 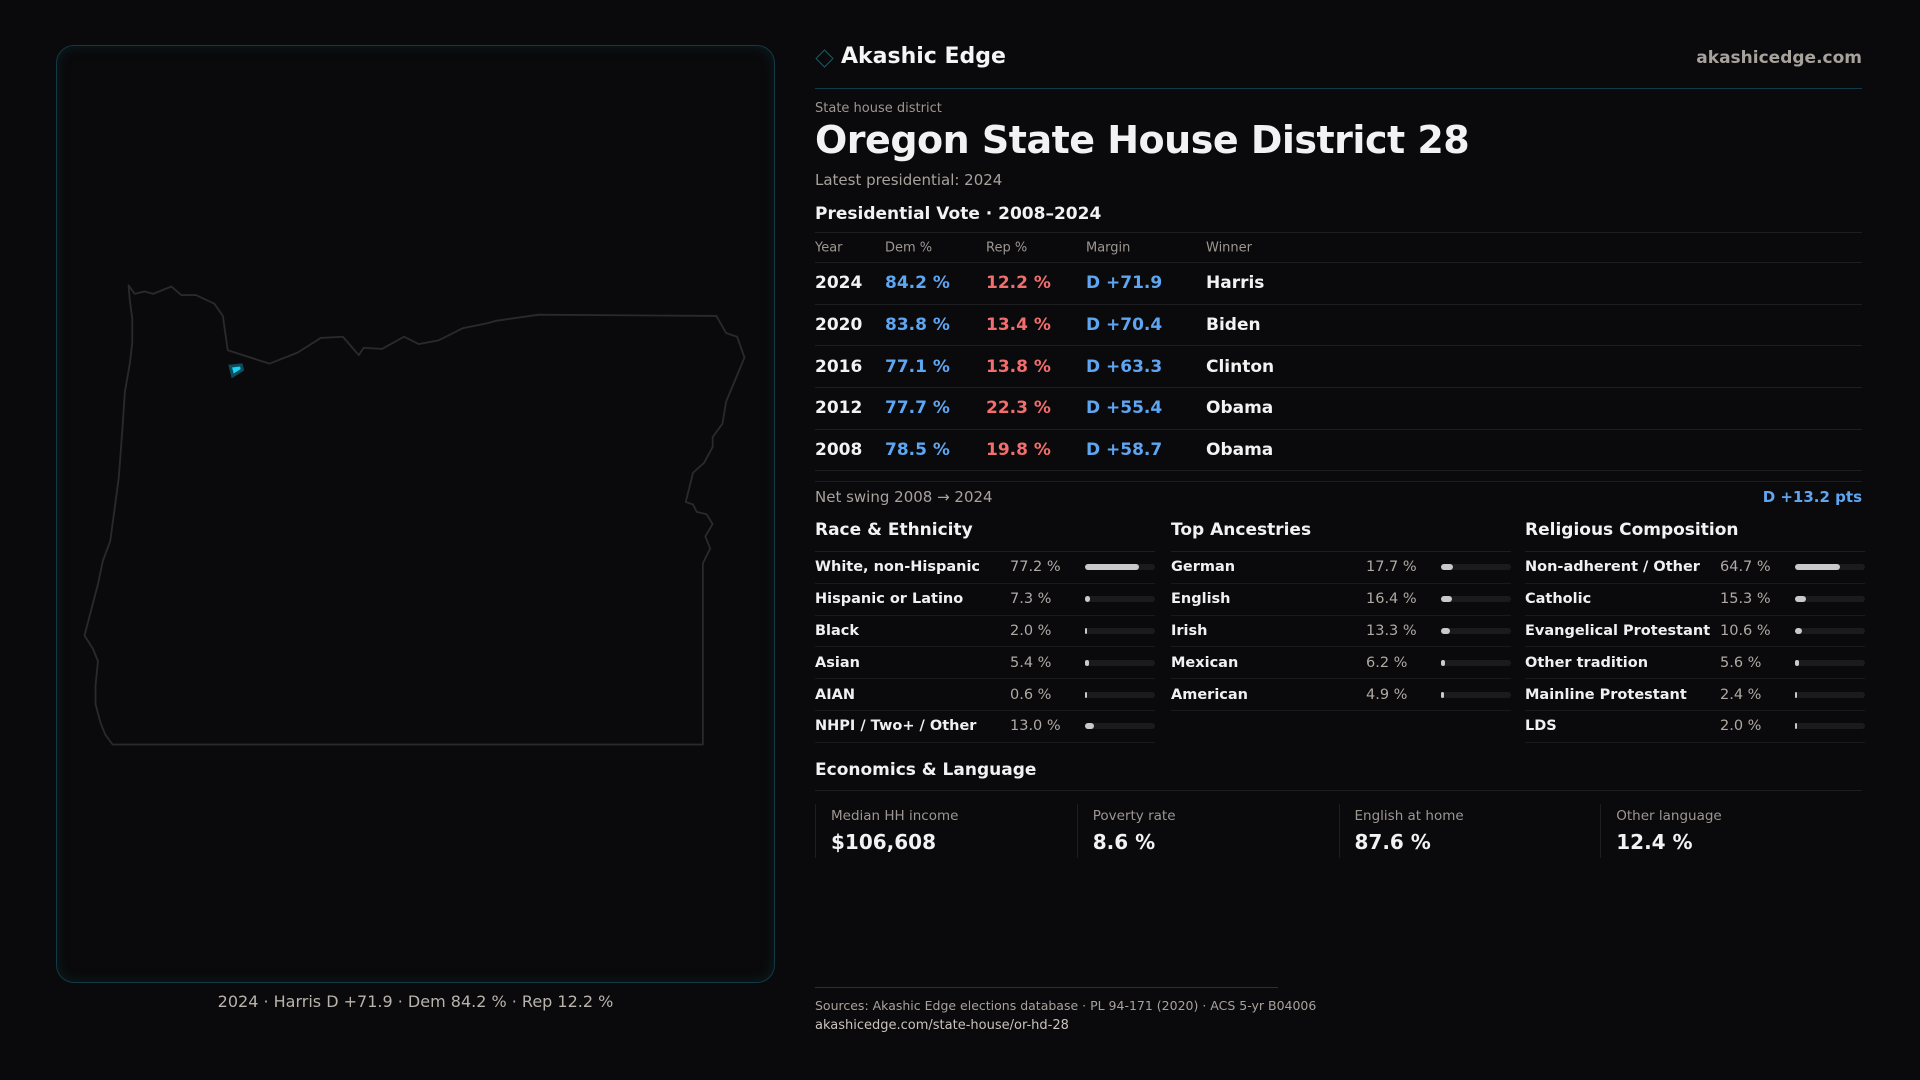 What do you see at coordinates (878, 108) in the screenshot?
I see `district-type: State house district` at bounding box center [878, 108].